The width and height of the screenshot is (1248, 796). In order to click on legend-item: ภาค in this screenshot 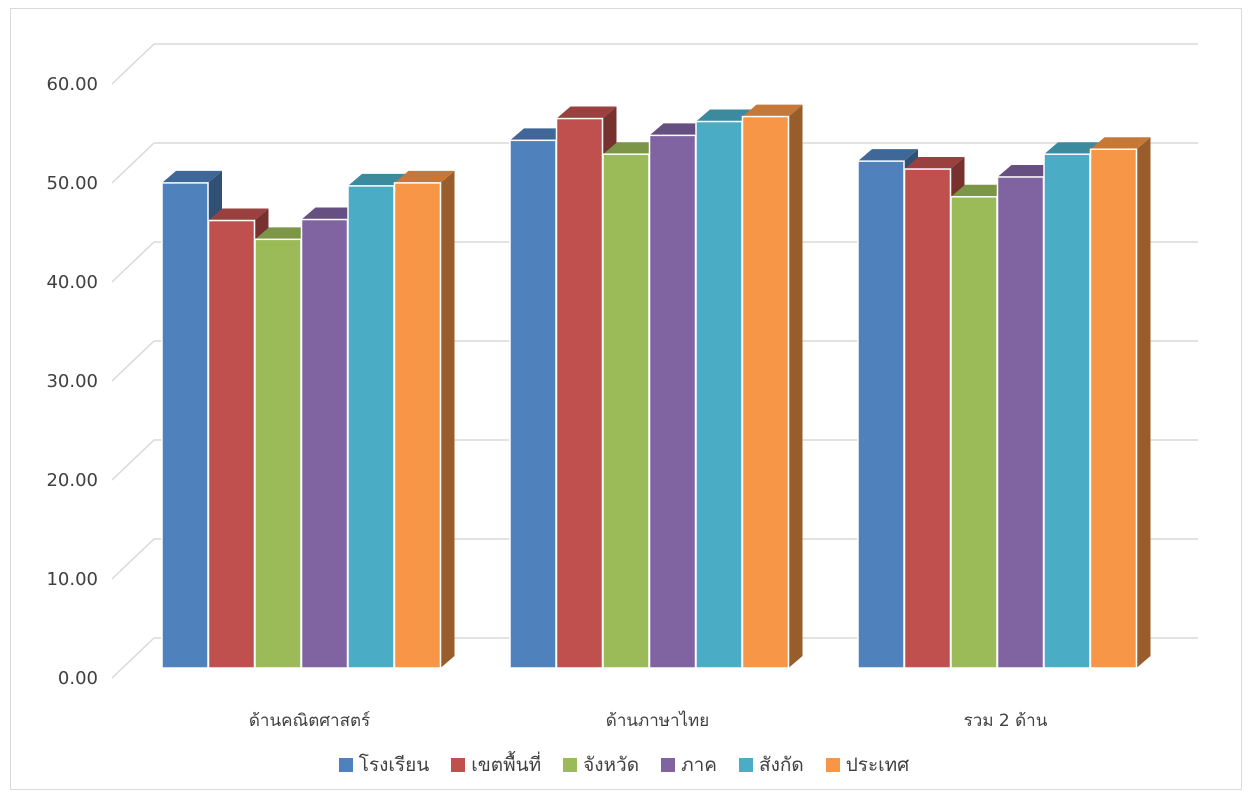, I will do `click(689, 765)`.